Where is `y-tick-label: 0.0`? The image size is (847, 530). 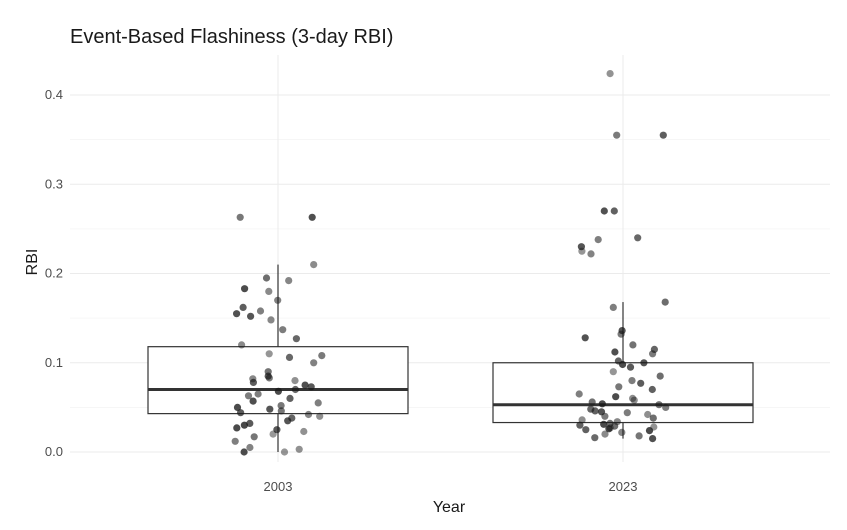 y-tick-label: 0.0 is located at coordinates (54, 451).